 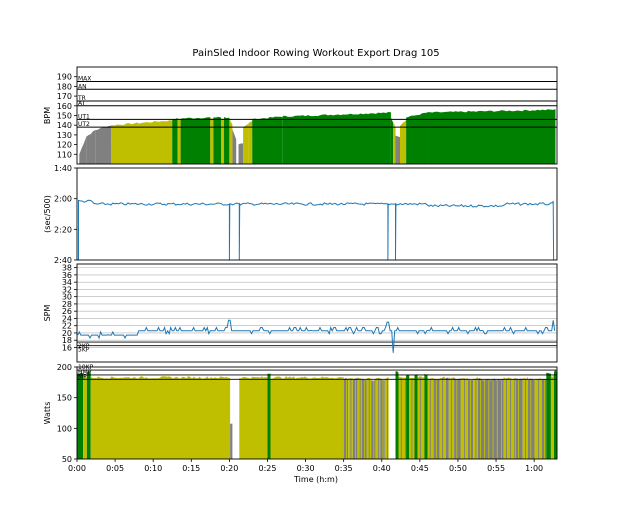 I want to click on hr-y-tick-label: 160, so click(x=64, y=106).